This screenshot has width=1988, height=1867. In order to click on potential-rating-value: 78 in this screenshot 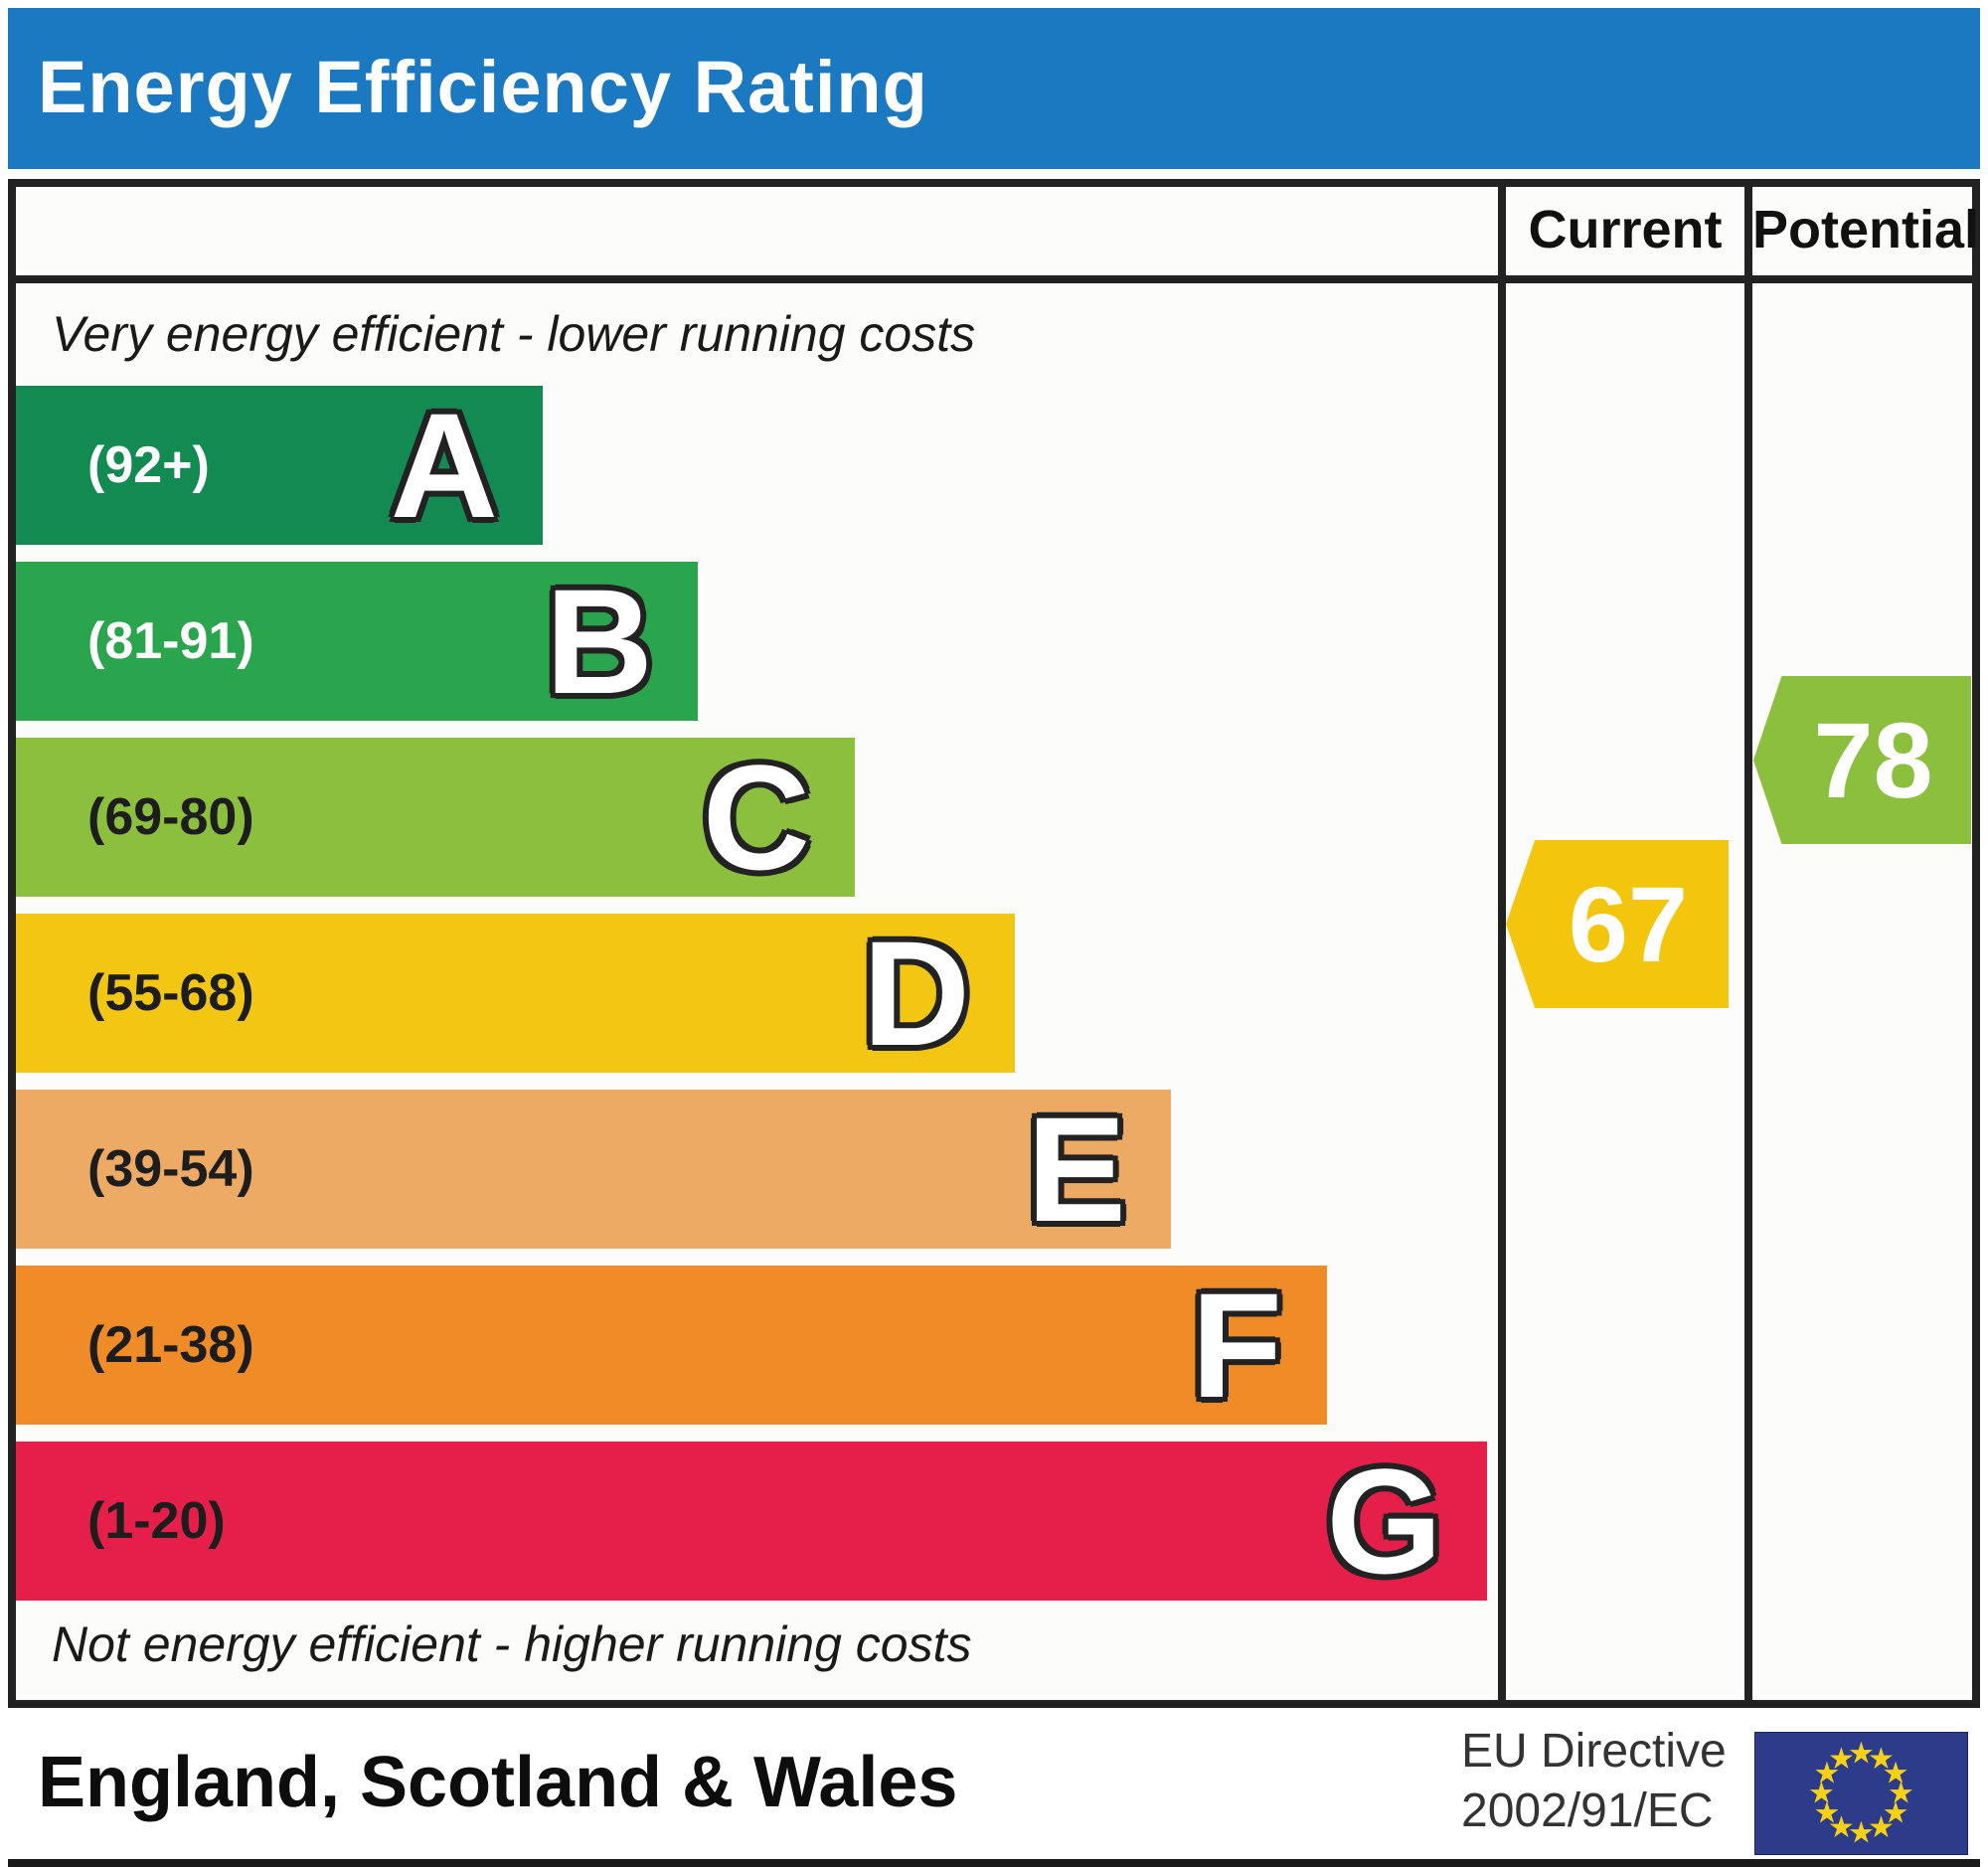, I will do `click(1873, 760)`.